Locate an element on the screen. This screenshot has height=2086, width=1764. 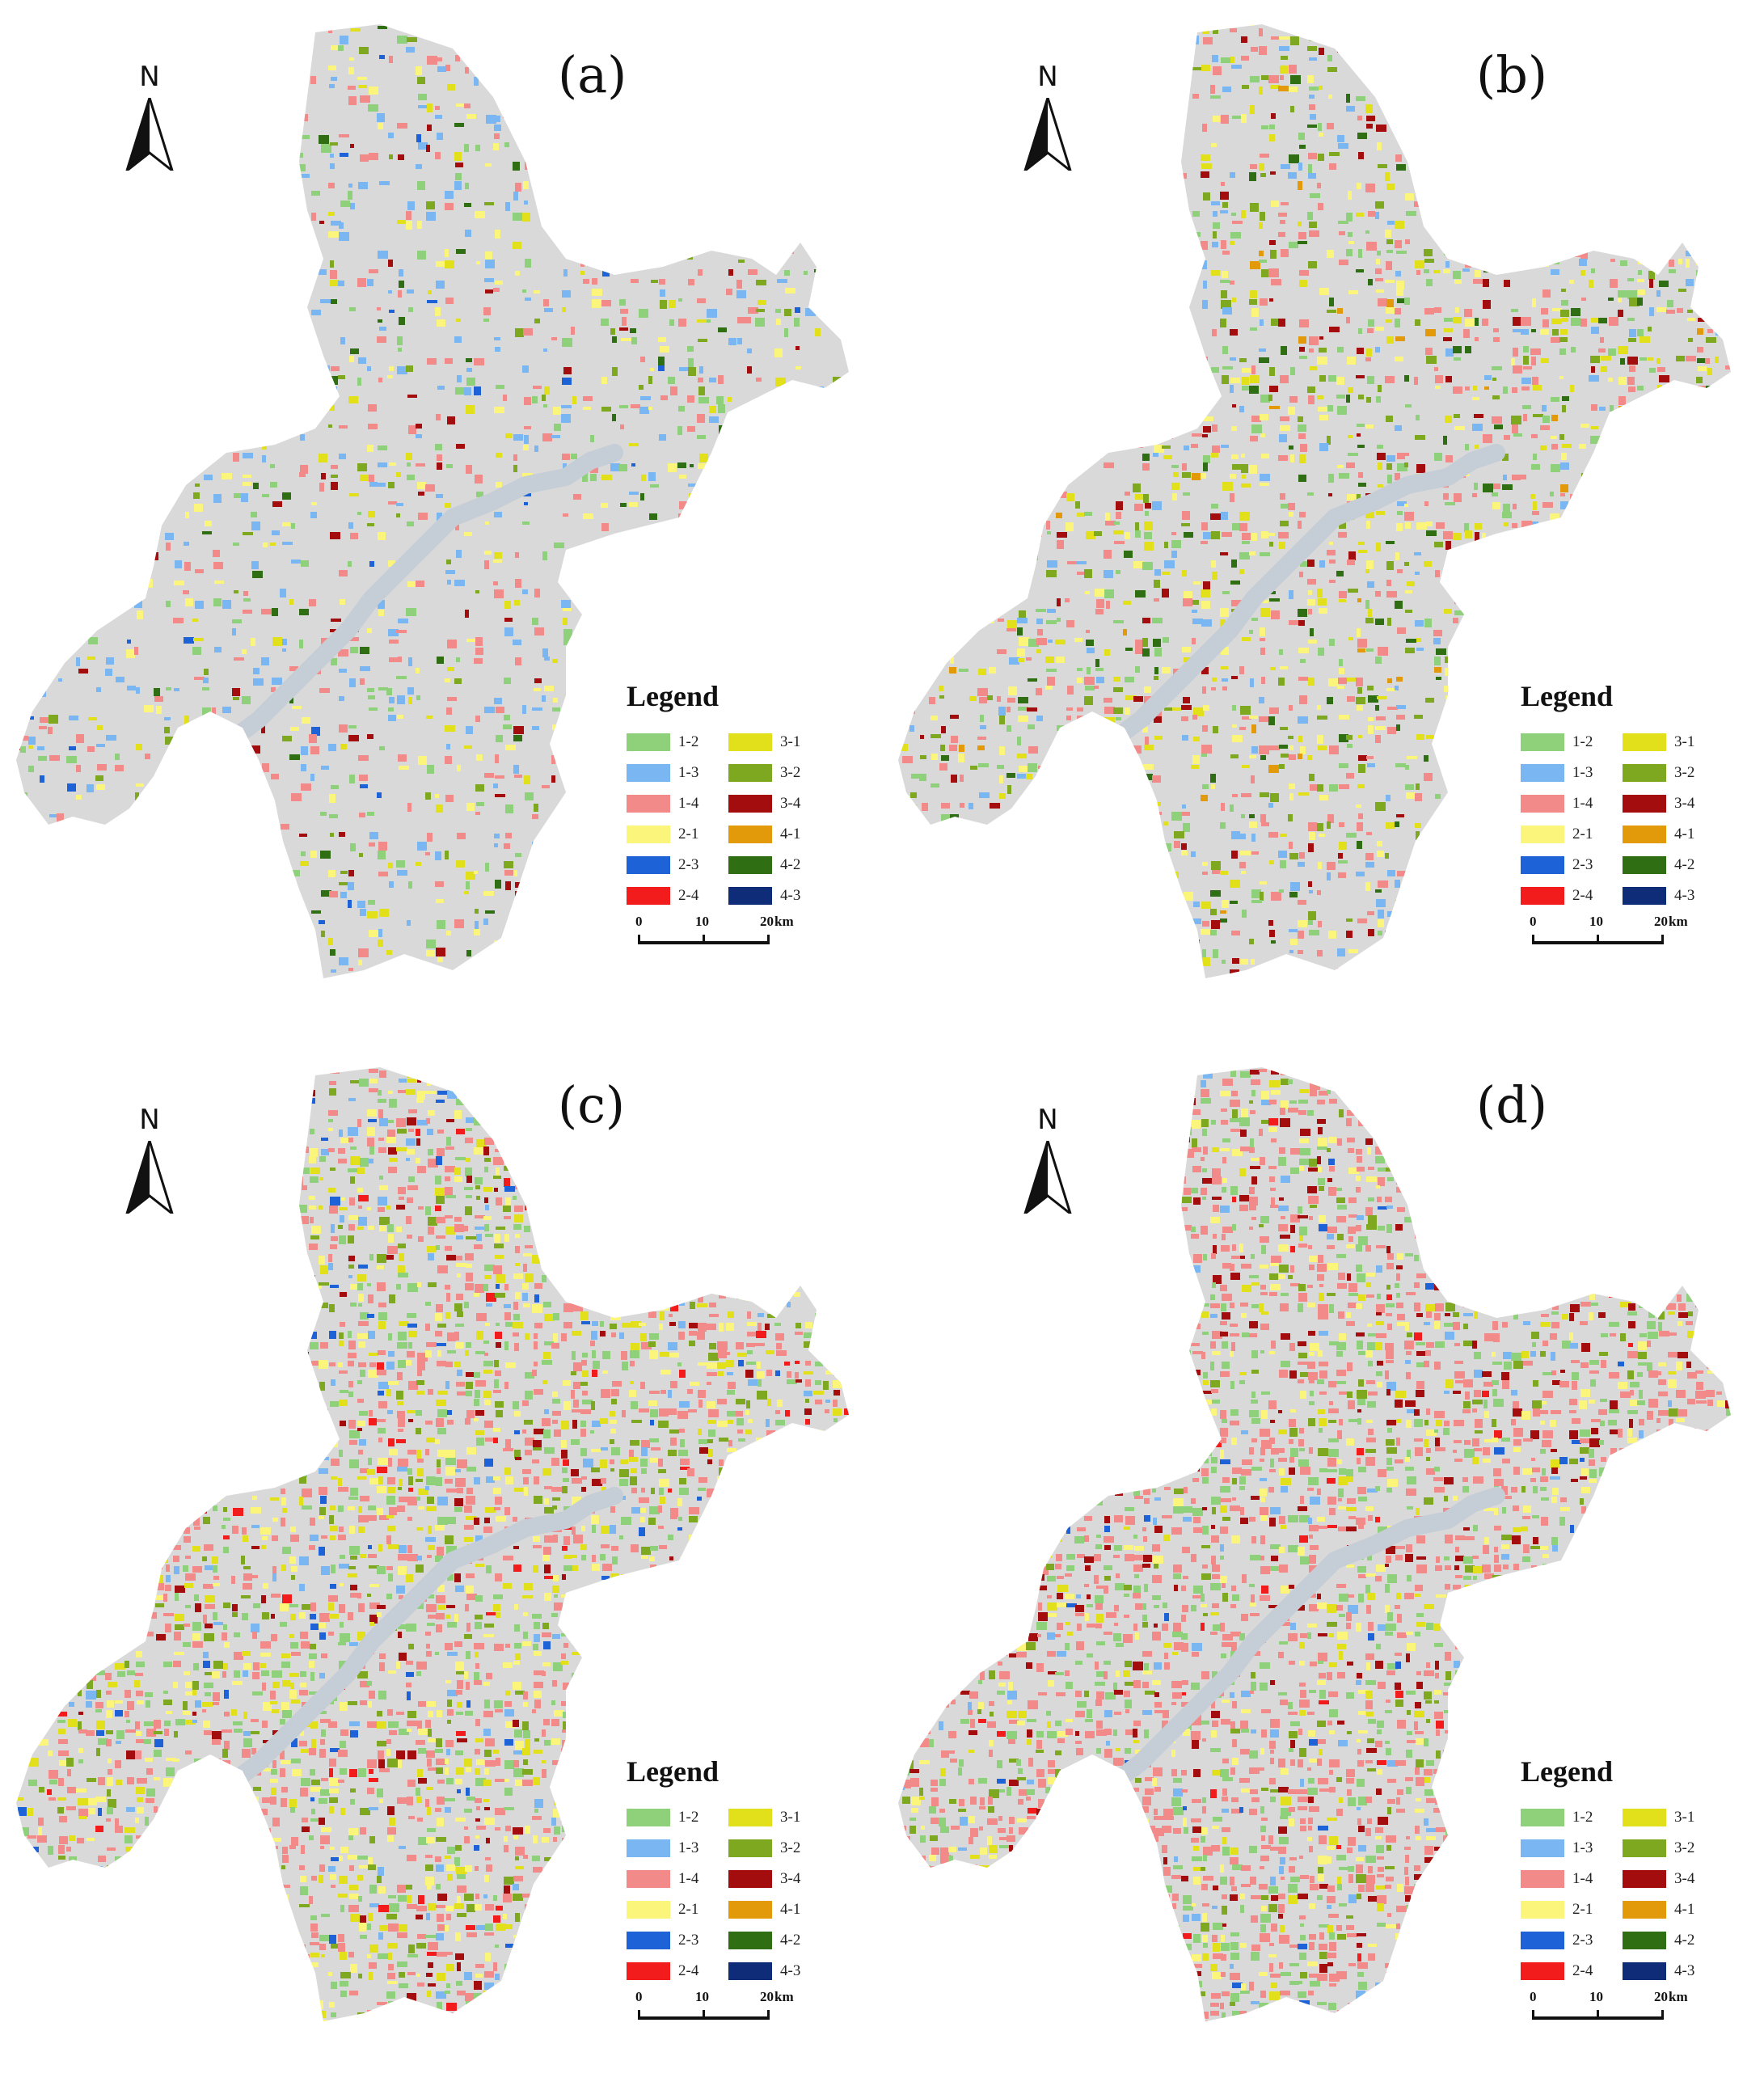
north-arrow-icon is located at coordinates (1048, 1177).